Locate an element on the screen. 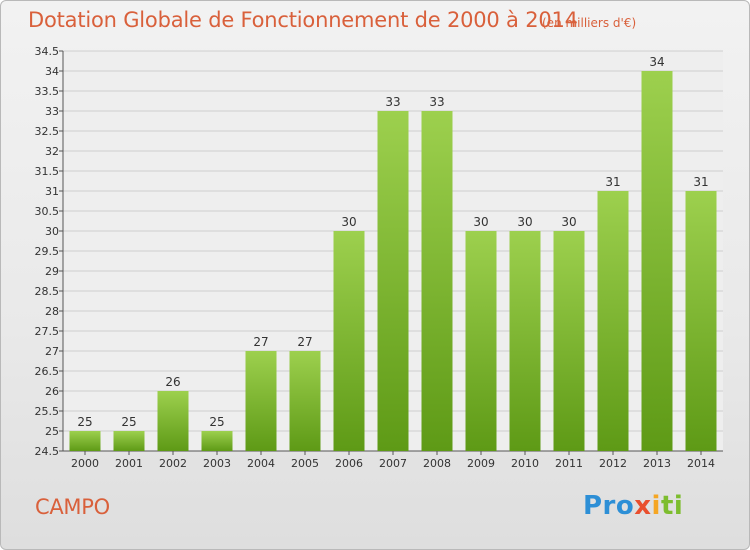 This screenshot has height=550, width=750. y-tick-label: 32 is located at coordinates (52, 151).